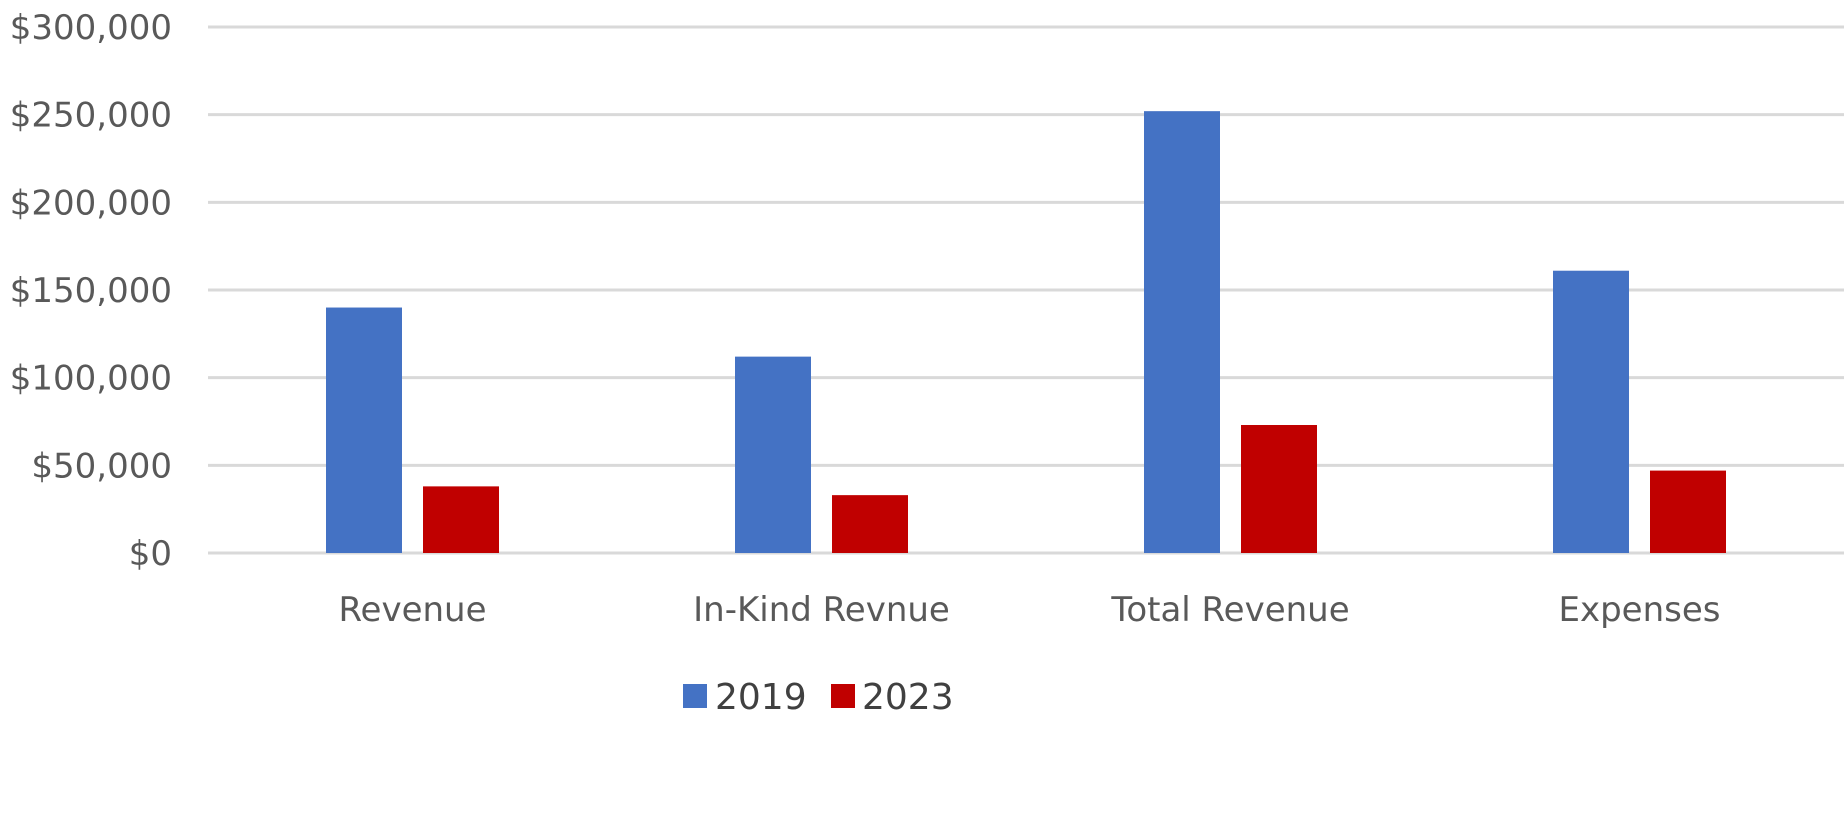 Image resolution: width=1844 pixels, height=839 pixels. What do you see at coordinates (818, 697) in the screenshot?
I see `legend: 2019 2023` at bounding box center [818, 697].